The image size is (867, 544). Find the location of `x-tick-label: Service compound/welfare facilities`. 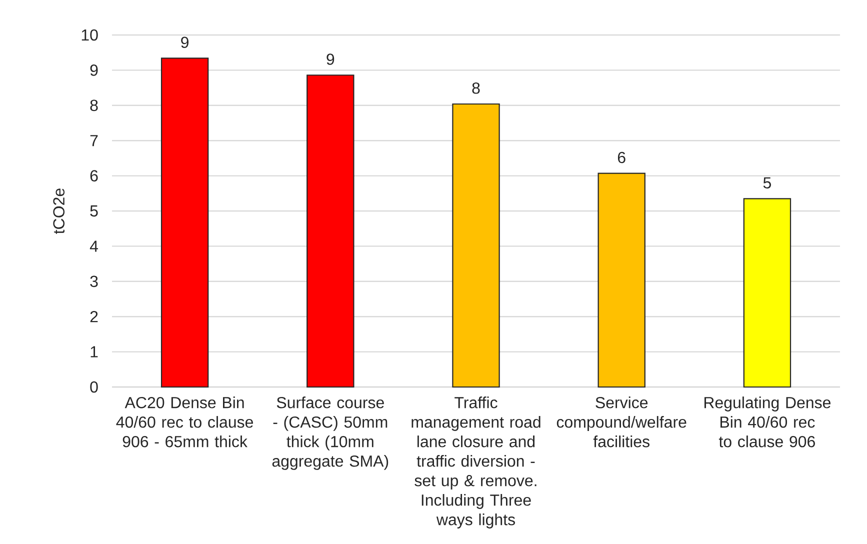

x-tick-label: Service compound/welfare facilities is located at coordinates (621, 422).